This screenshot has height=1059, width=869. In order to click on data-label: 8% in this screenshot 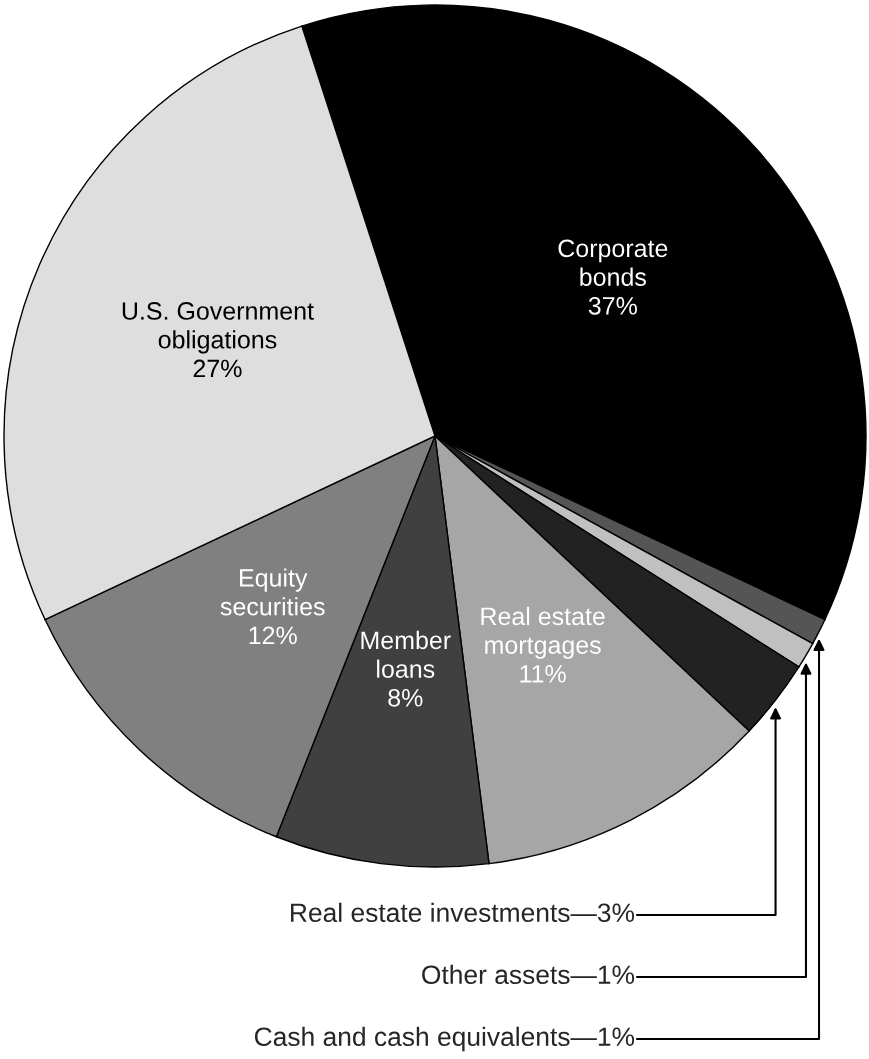, I will do `click(405, 697)`.